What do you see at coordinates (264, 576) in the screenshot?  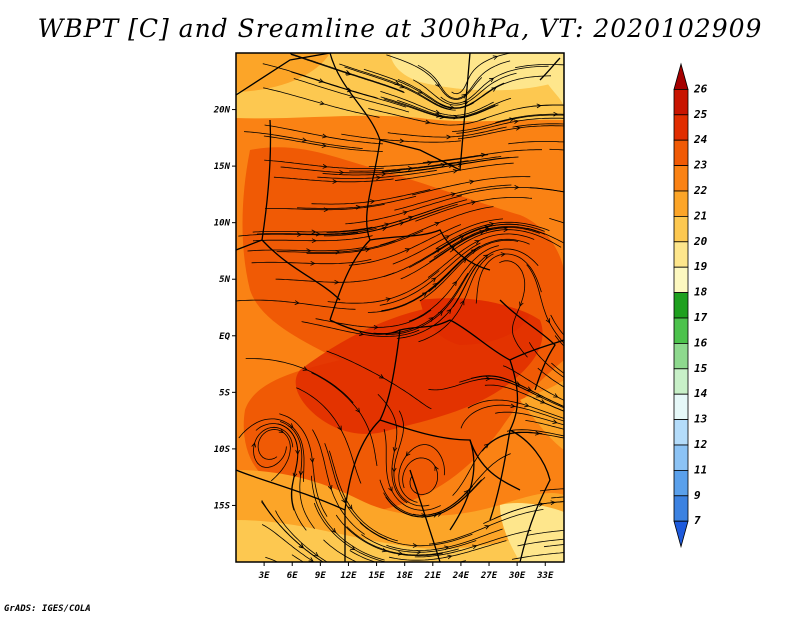 I see `lon-tick-label: 3E` at bounding box center [264, 576].